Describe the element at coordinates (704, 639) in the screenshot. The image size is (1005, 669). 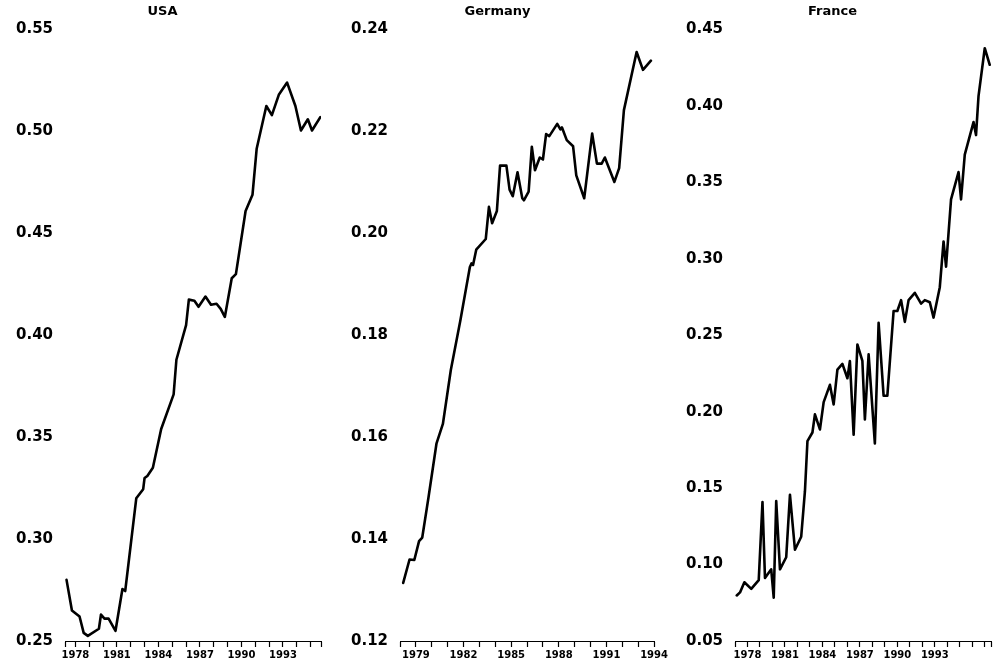
I see `y-tick-label: 0.05` at that location.